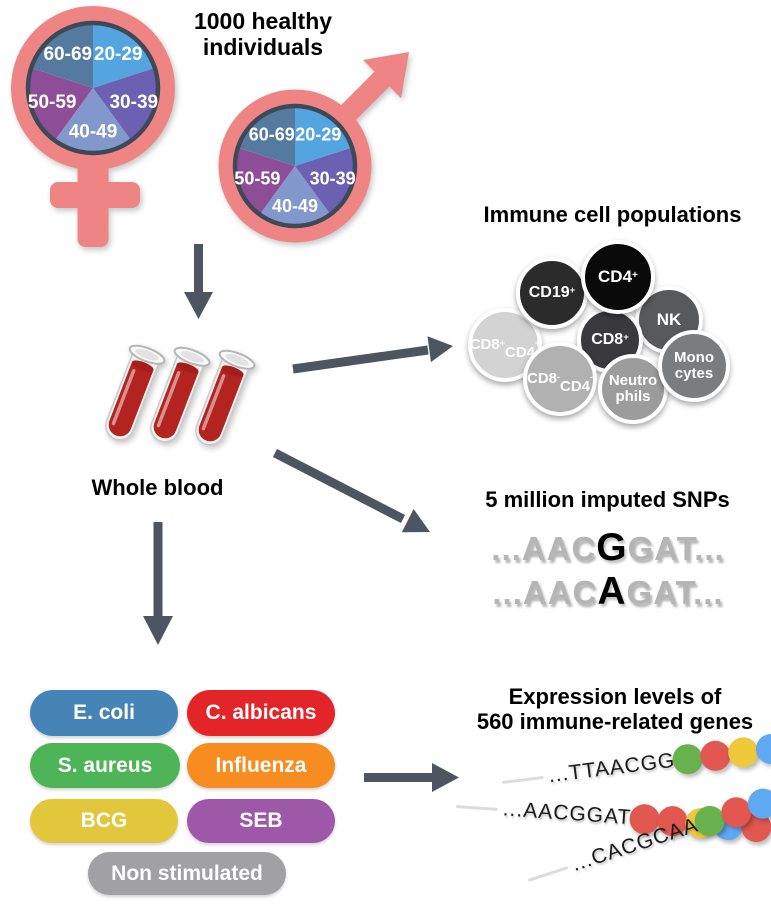 This screenshot has height=922, width=771. What do you see at coordinates (544, 548) in the screenshot?
I see `snp-seq1-left: ...AAC` at bounding box center [544, 548].